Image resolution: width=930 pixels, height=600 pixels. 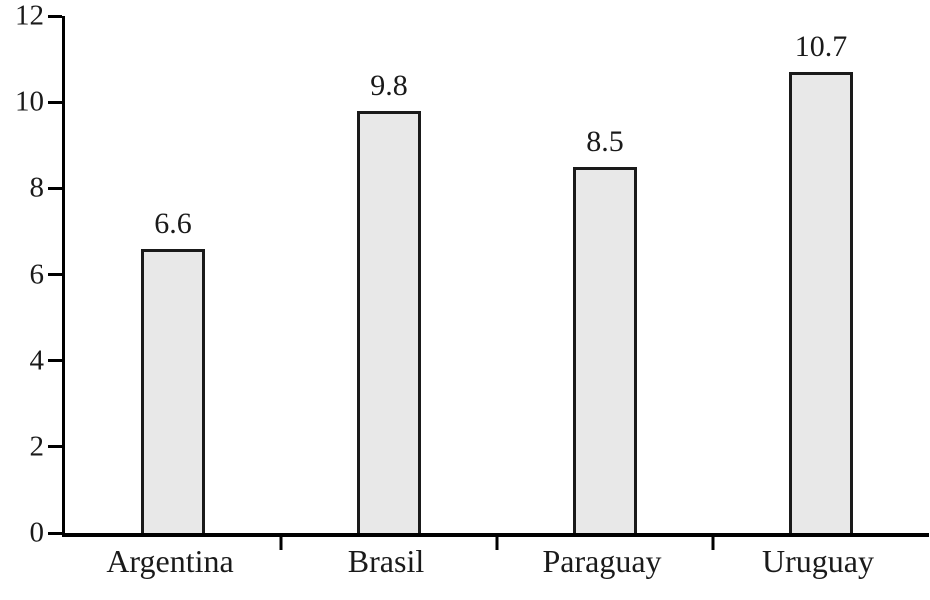 I want to click on bar-paraguay, so click(x=605, y=349).